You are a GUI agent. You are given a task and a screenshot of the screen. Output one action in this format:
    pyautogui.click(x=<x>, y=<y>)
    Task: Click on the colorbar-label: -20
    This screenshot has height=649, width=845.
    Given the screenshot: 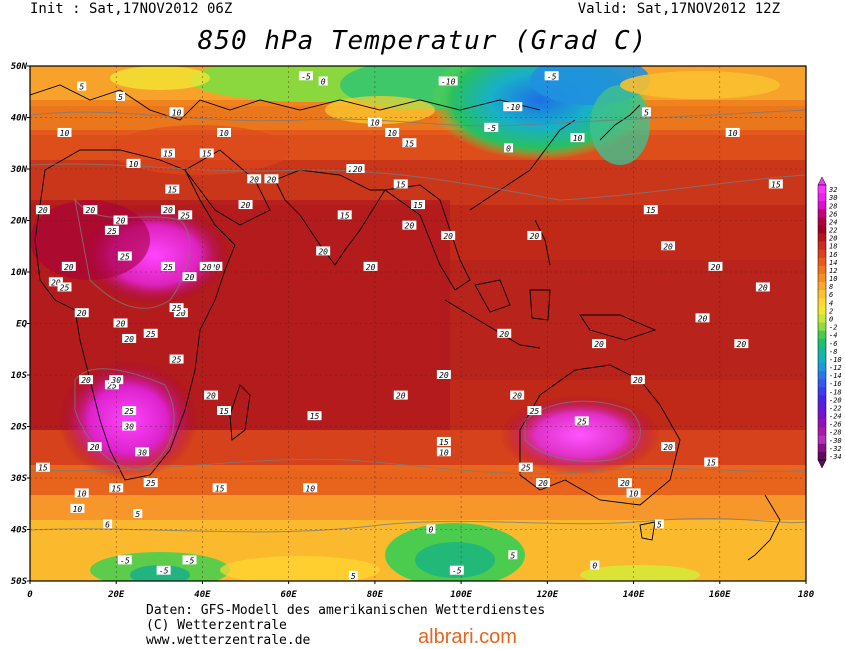 What is the action you would take?
    pyautogui.click(x=835, y=400)
    